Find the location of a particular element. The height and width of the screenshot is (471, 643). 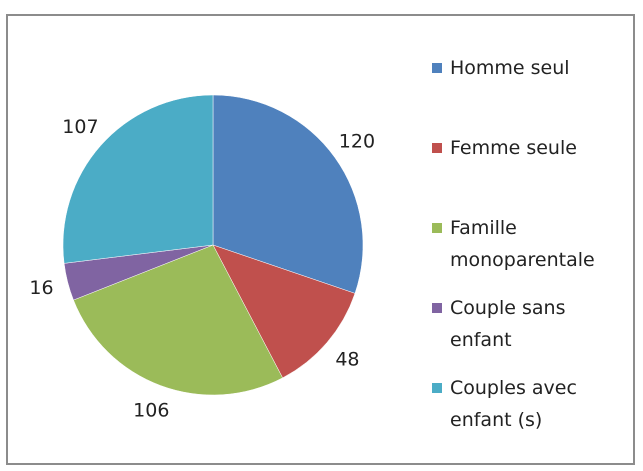

legend-label: Couples avec enfant (s) is located at coordinates (513, 404).